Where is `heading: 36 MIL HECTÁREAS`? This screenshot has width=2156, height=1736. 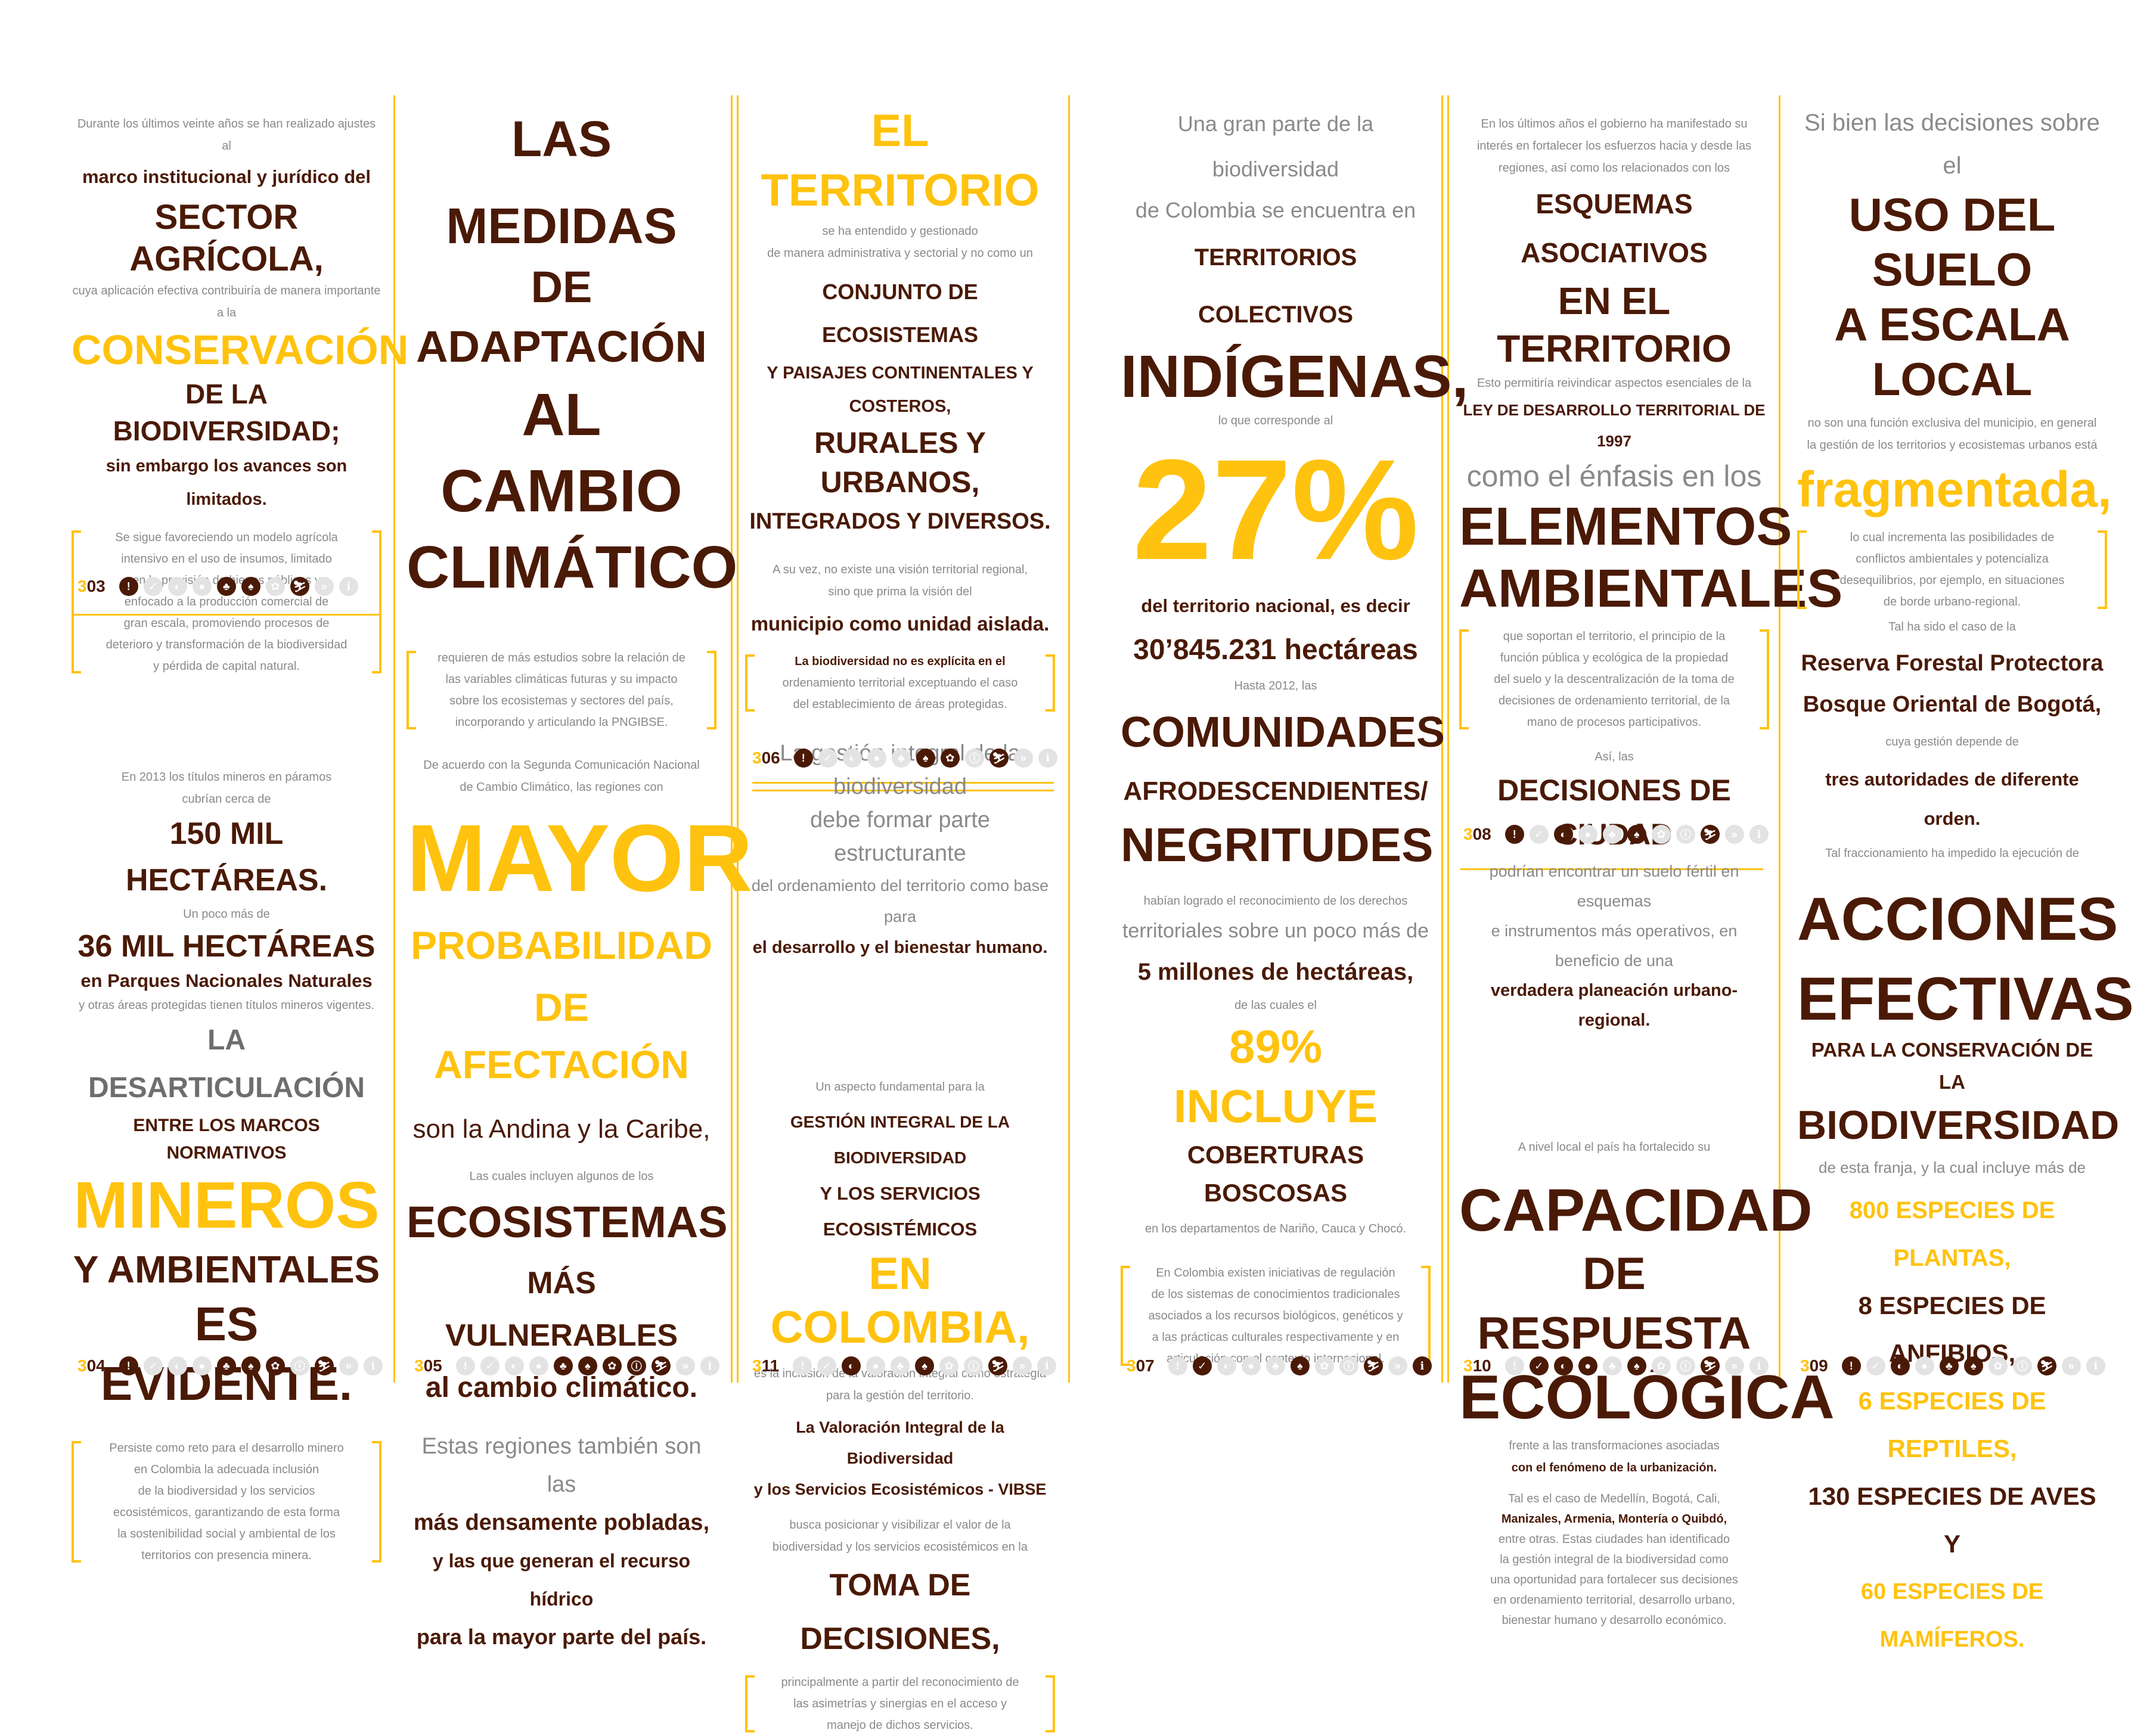
heading: 36 MIL HECTÁREAS is located at coordinates (226, 946).